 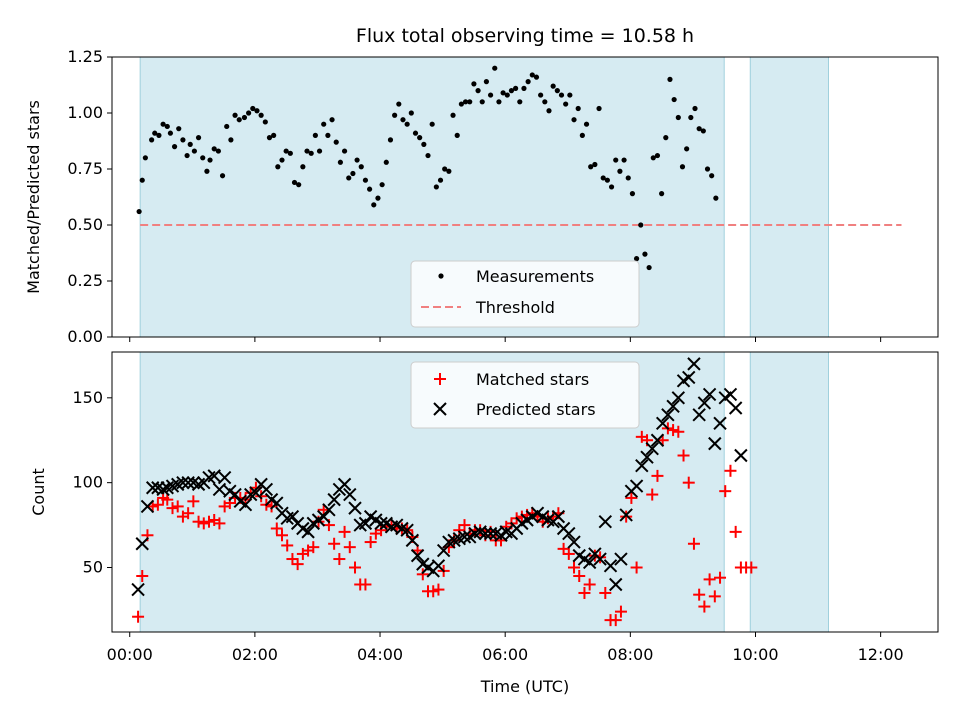 What do you see at coordinates (87, 482) in the screenshot?
I see `y-tick-label: 100` at bounding box center [87, 482].